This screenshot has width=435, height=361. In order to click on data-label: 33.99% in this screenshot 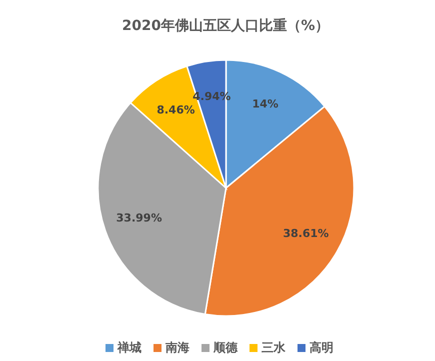, I will do `click(139, 218)`.